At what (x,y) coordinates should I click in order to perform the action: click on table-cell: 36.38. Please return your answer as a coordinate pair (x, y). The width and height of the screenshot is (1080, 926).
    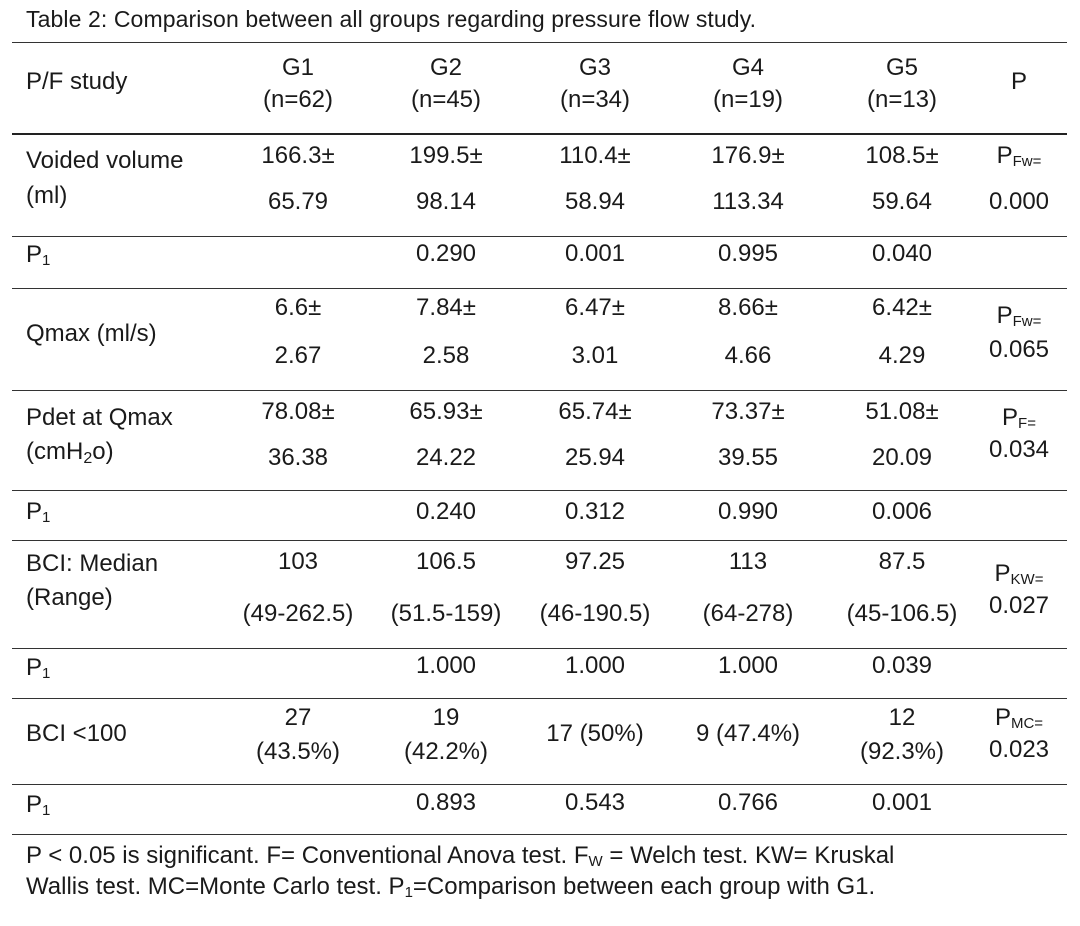
    Looking at the image, I should click on (298, 457).